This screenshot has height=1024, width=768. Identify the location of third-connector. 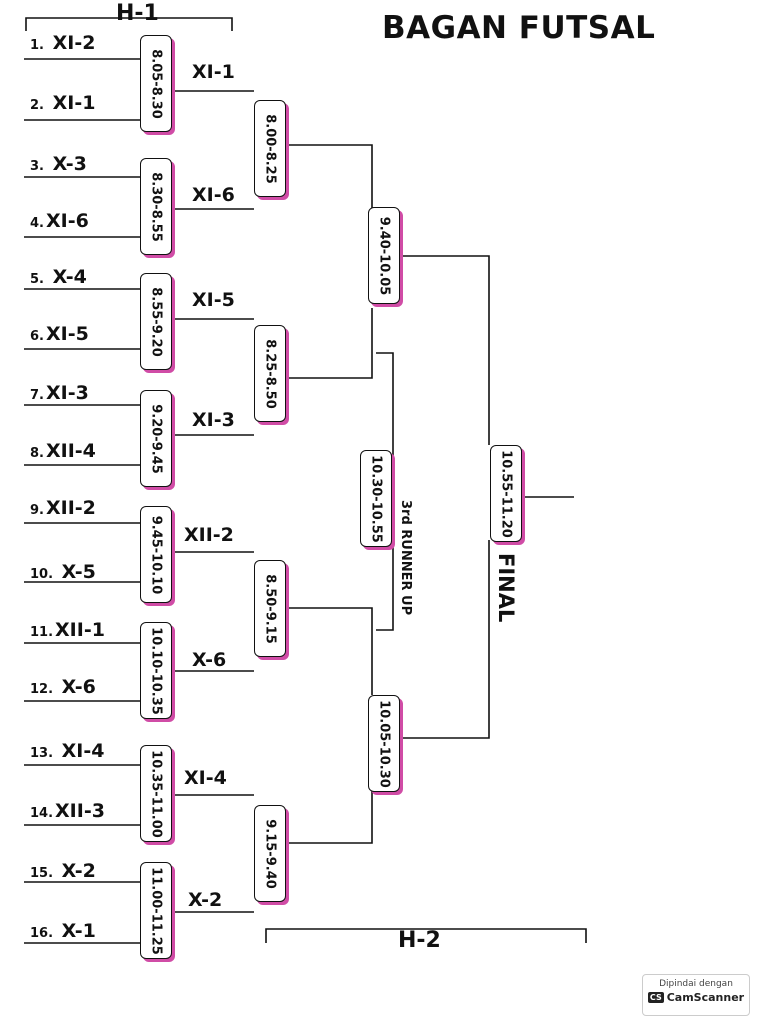
(385, 491).